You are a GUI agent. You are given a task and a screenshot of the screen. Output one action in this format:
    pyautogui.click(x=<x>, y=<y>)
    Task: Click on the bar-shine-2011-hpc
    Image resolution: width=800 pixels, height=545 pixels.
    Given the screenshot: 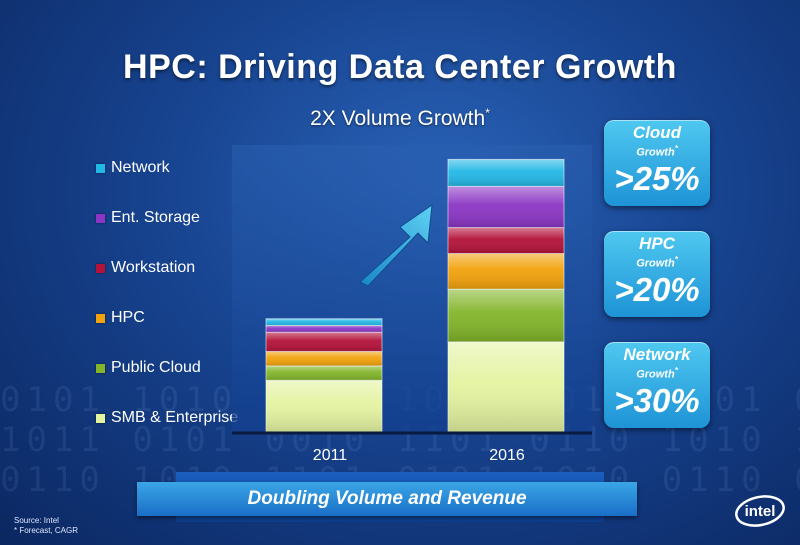 What is the action you would take?
    pyautogui.click(x=324, y=358)
    